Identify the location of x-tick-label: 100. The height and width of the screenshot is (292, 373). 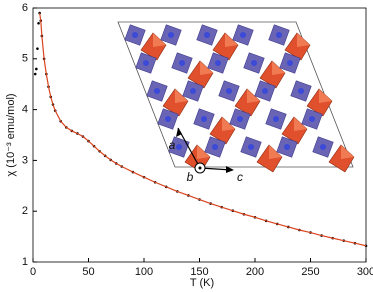
(144, 272).